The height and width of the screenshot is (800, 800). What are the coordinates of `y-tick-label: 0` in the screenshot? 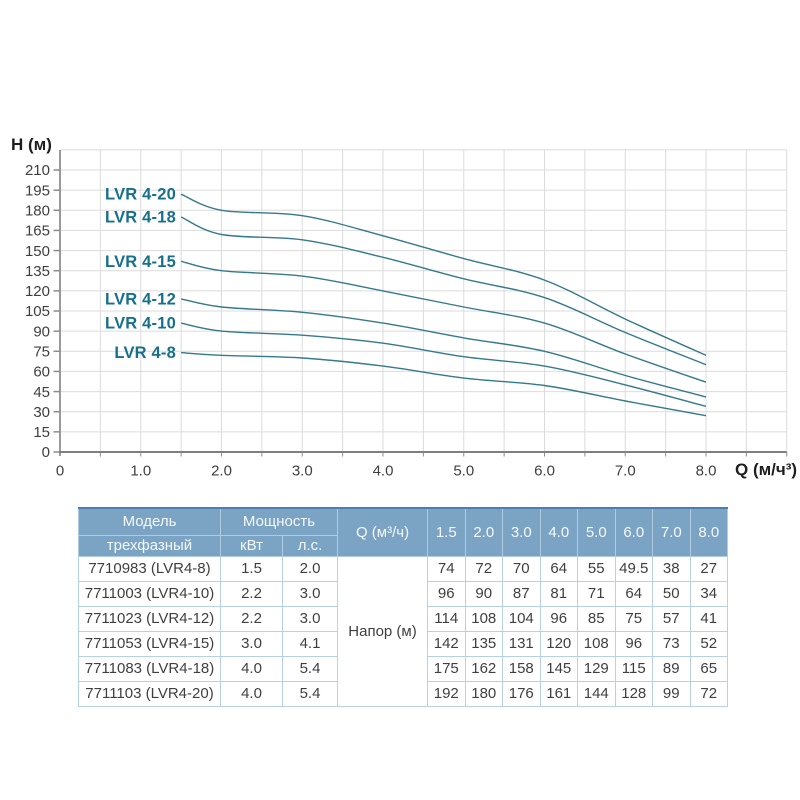 It's located at (46, 452).